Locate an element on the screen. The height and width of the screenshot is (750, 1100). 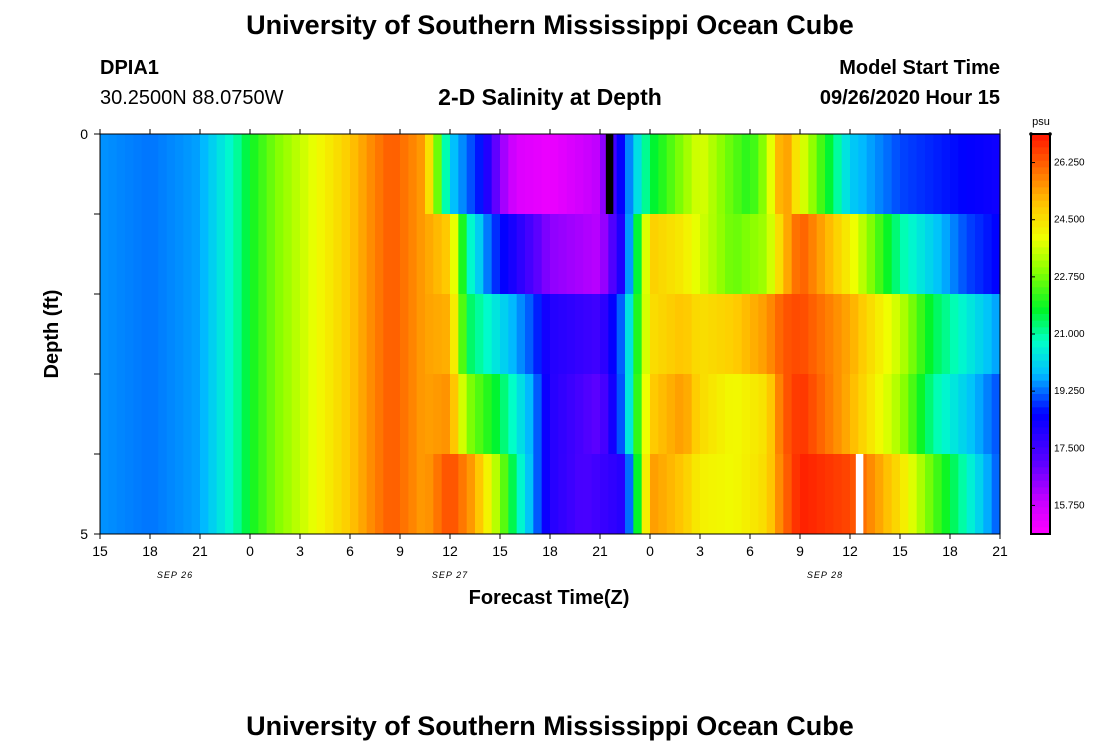
colorbar-unit: psu is located at coordinates (1041, 122).